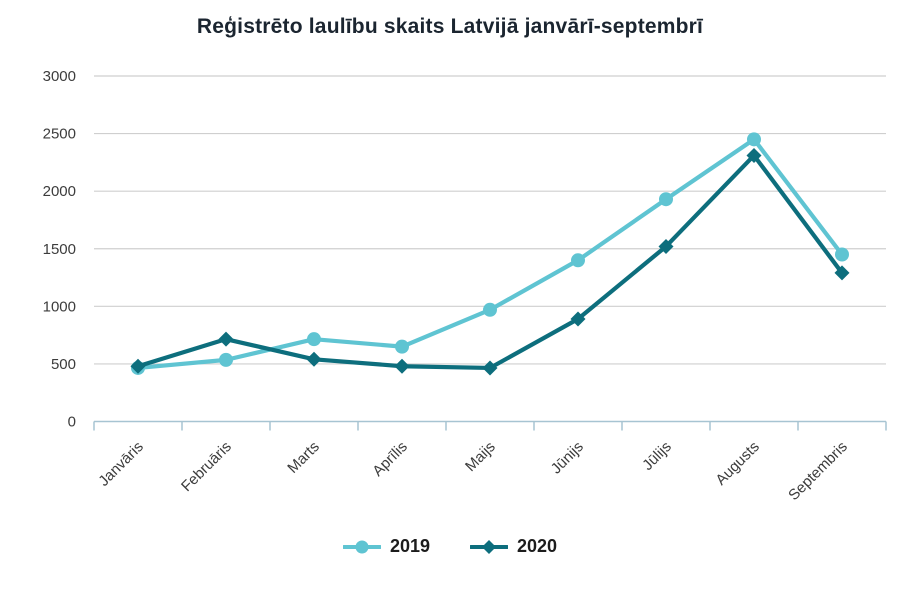 This screenshot has width=900, height=600. What do you see at coordinates (386, 546) in the screenshot?
I see `legend-item-2019: 2019` at bounding box center [386, 546].